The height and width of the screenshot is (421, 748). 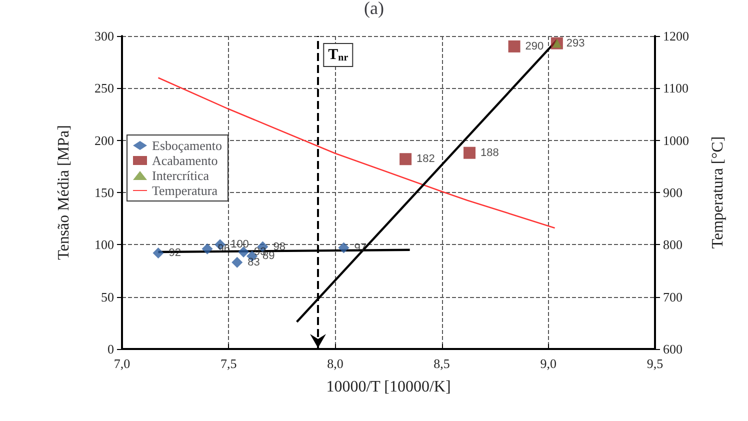 What do you see at coordinates (64, 192) in the screenshot?
I see `y-axis-title: Tensão Média [MPa]` at bounding box center [64, 192].